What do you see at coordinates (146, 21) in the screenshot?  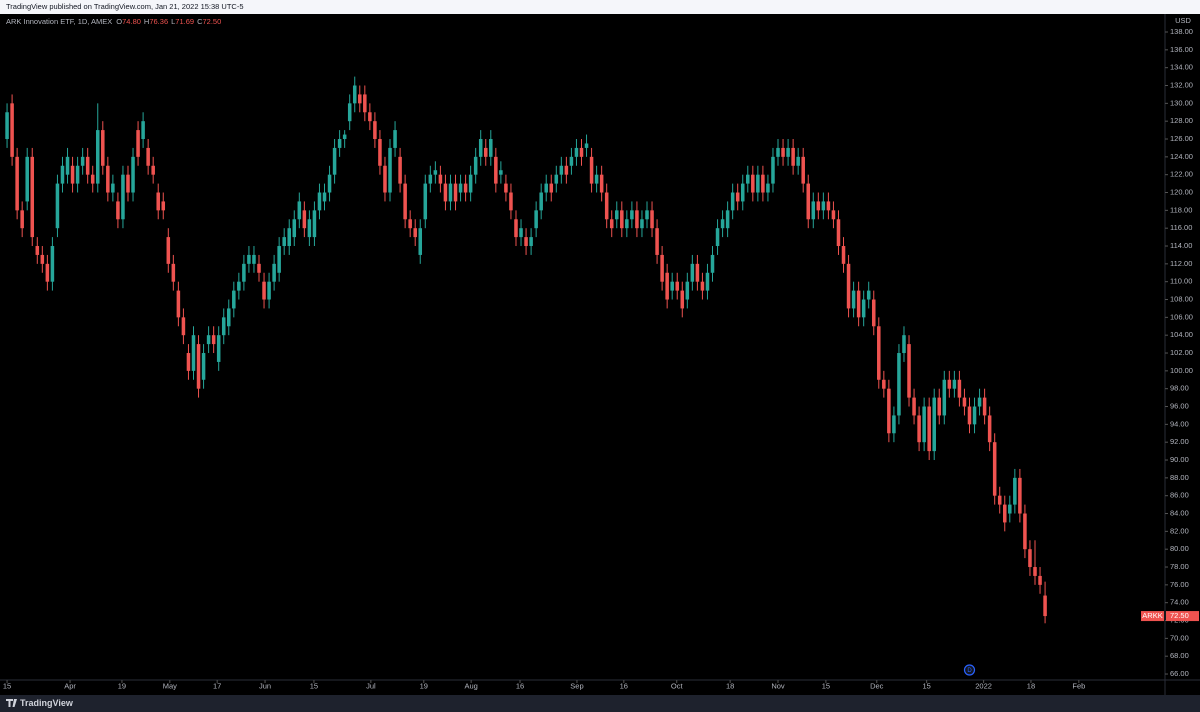 I see `legend-key: H` at bounding box center [146, 21].